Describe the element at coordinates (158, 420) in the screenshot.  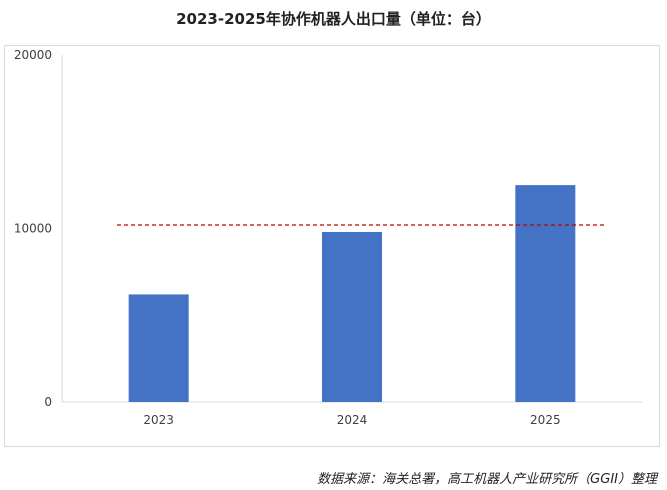
I see `x-tick-label: 2023` at that location.